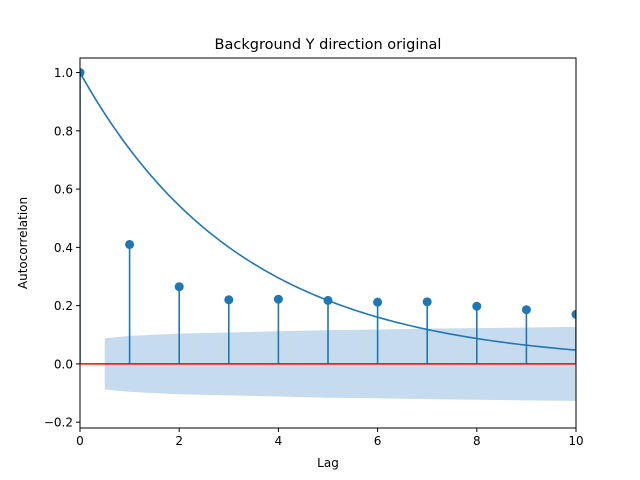 Image resolution: width=640 pixels, height=480 pixels. Describe the element at coordinates (378, 441) in the screenshot. I see `x-tick-label: 6` at that location.